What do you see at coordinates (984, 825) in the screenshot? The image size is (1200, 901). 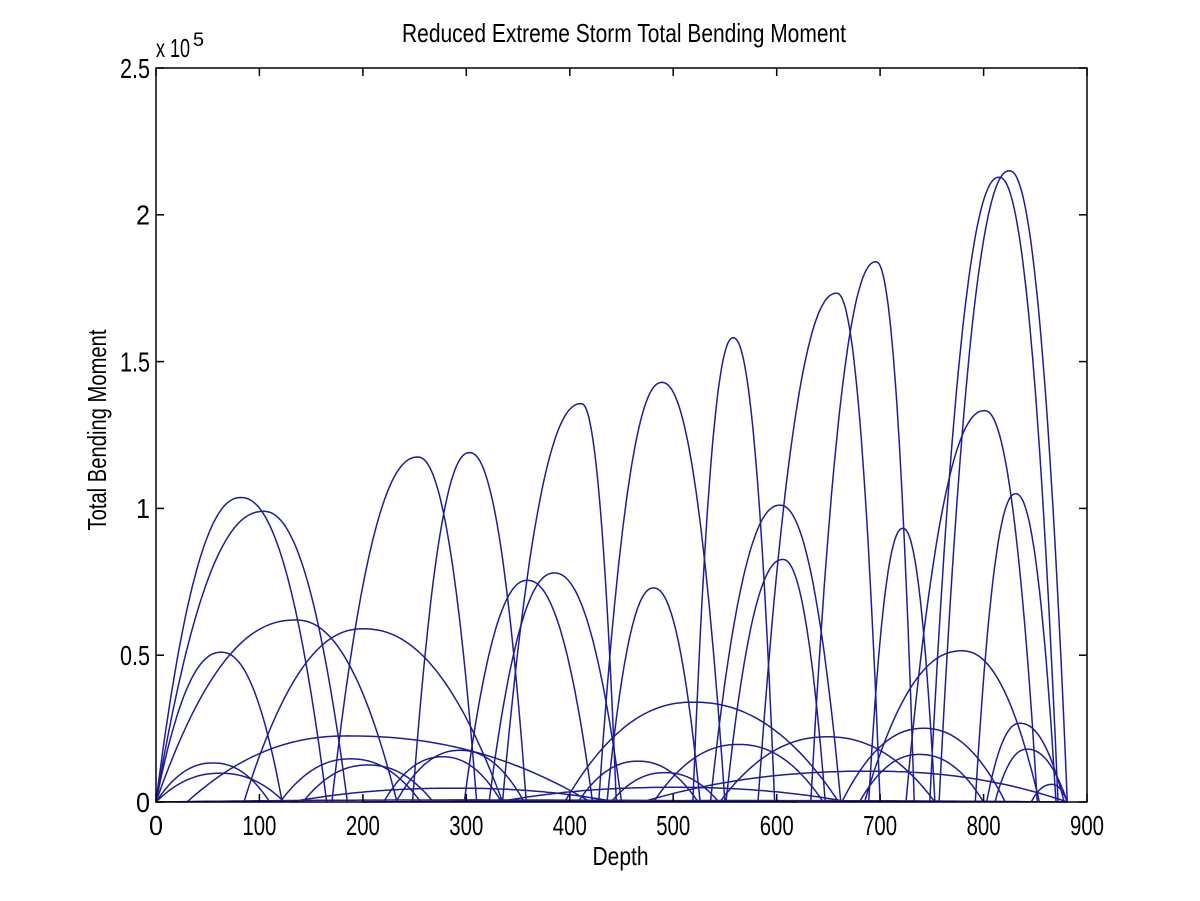 I see `svg-text: 800` at bounding box center [984, 825].